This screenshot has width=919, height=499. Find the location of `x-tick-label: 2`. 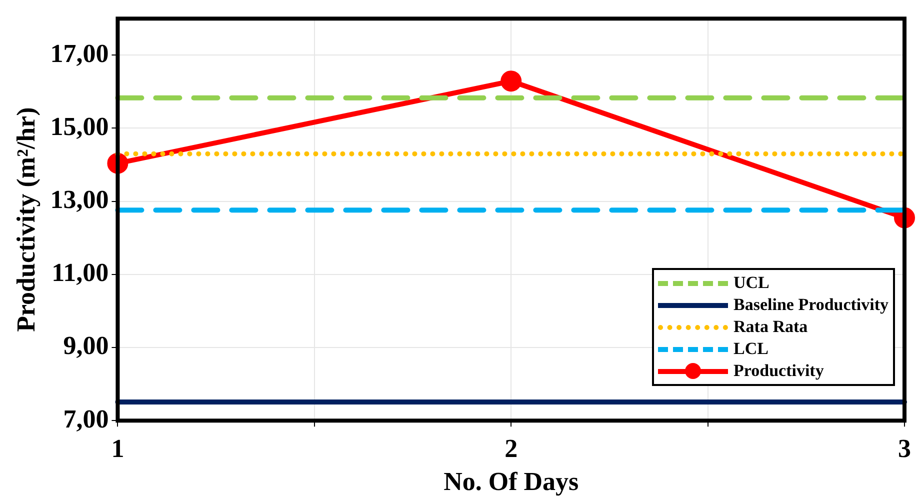

x-tick-label: 2 is located at coordinates (511, 448).